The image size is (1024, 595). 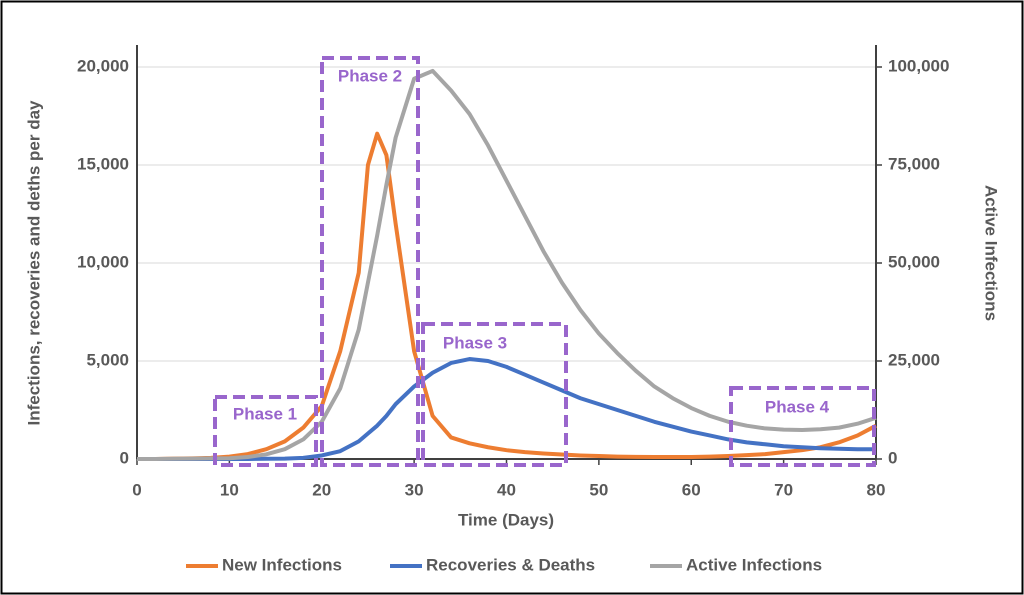 What do you see at coordinates (783, 489) in the screenshot?
I see `x-tick-label: 70` at bounding box center [783, 489].